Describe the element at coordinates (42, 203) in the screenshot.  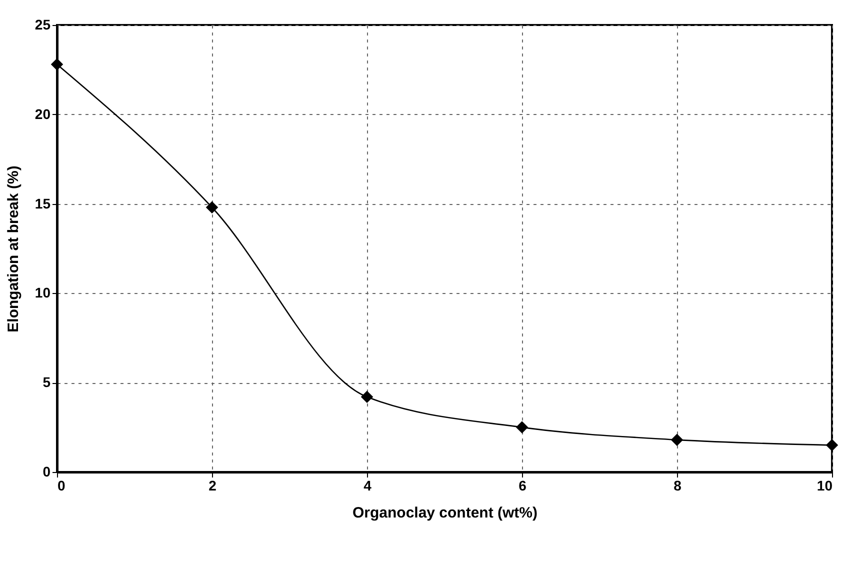
I see `y-tick-label: 15` at that location.